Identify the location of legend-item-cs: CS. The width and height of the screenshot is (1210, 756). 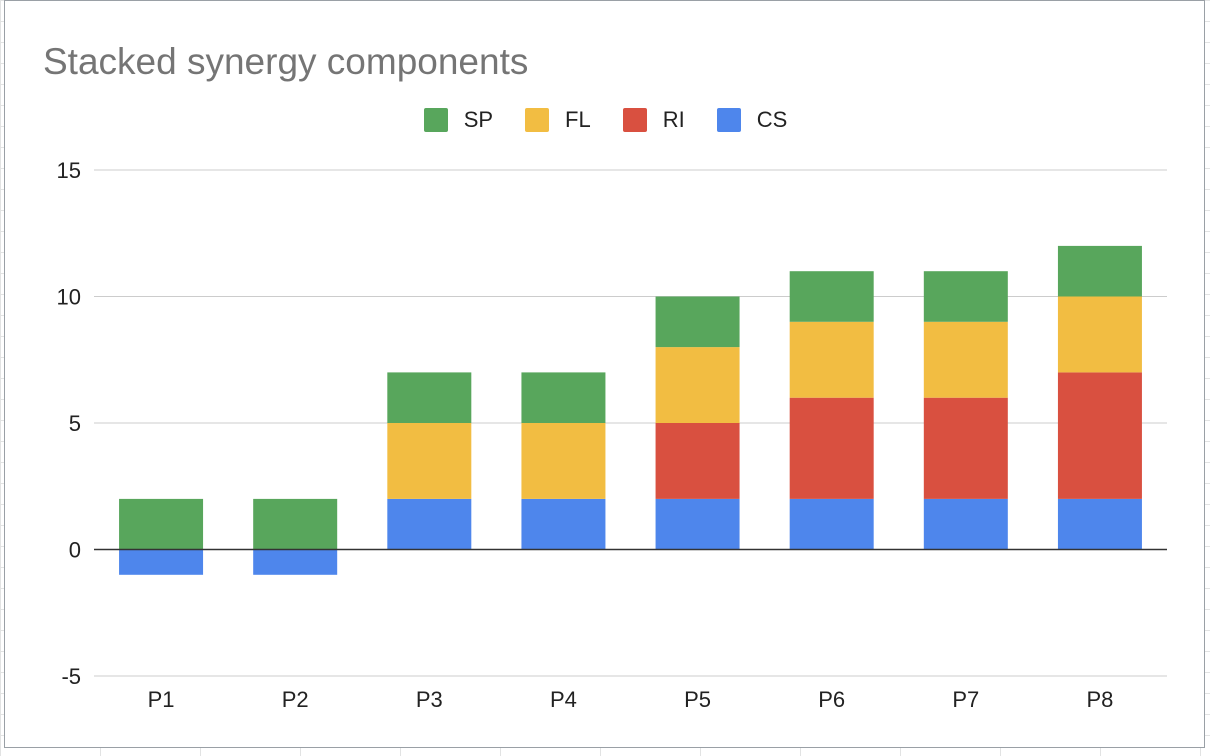
(752, 120).